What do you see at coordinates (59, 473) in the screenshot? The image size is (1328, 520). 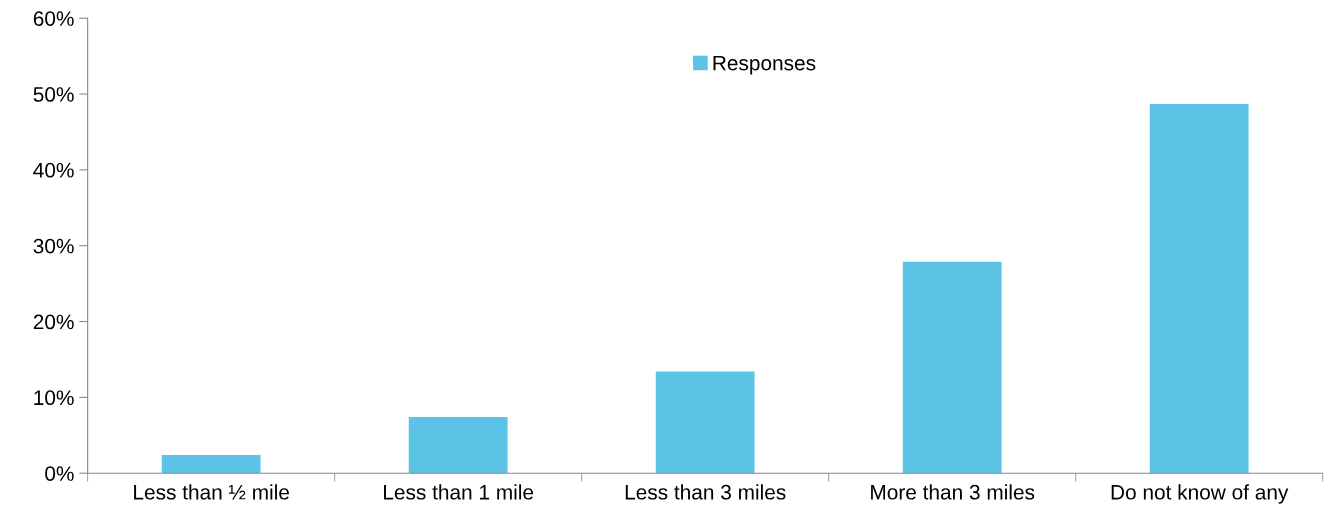 I see `y-tick-label: 0%` at bounding box center [59, 473].